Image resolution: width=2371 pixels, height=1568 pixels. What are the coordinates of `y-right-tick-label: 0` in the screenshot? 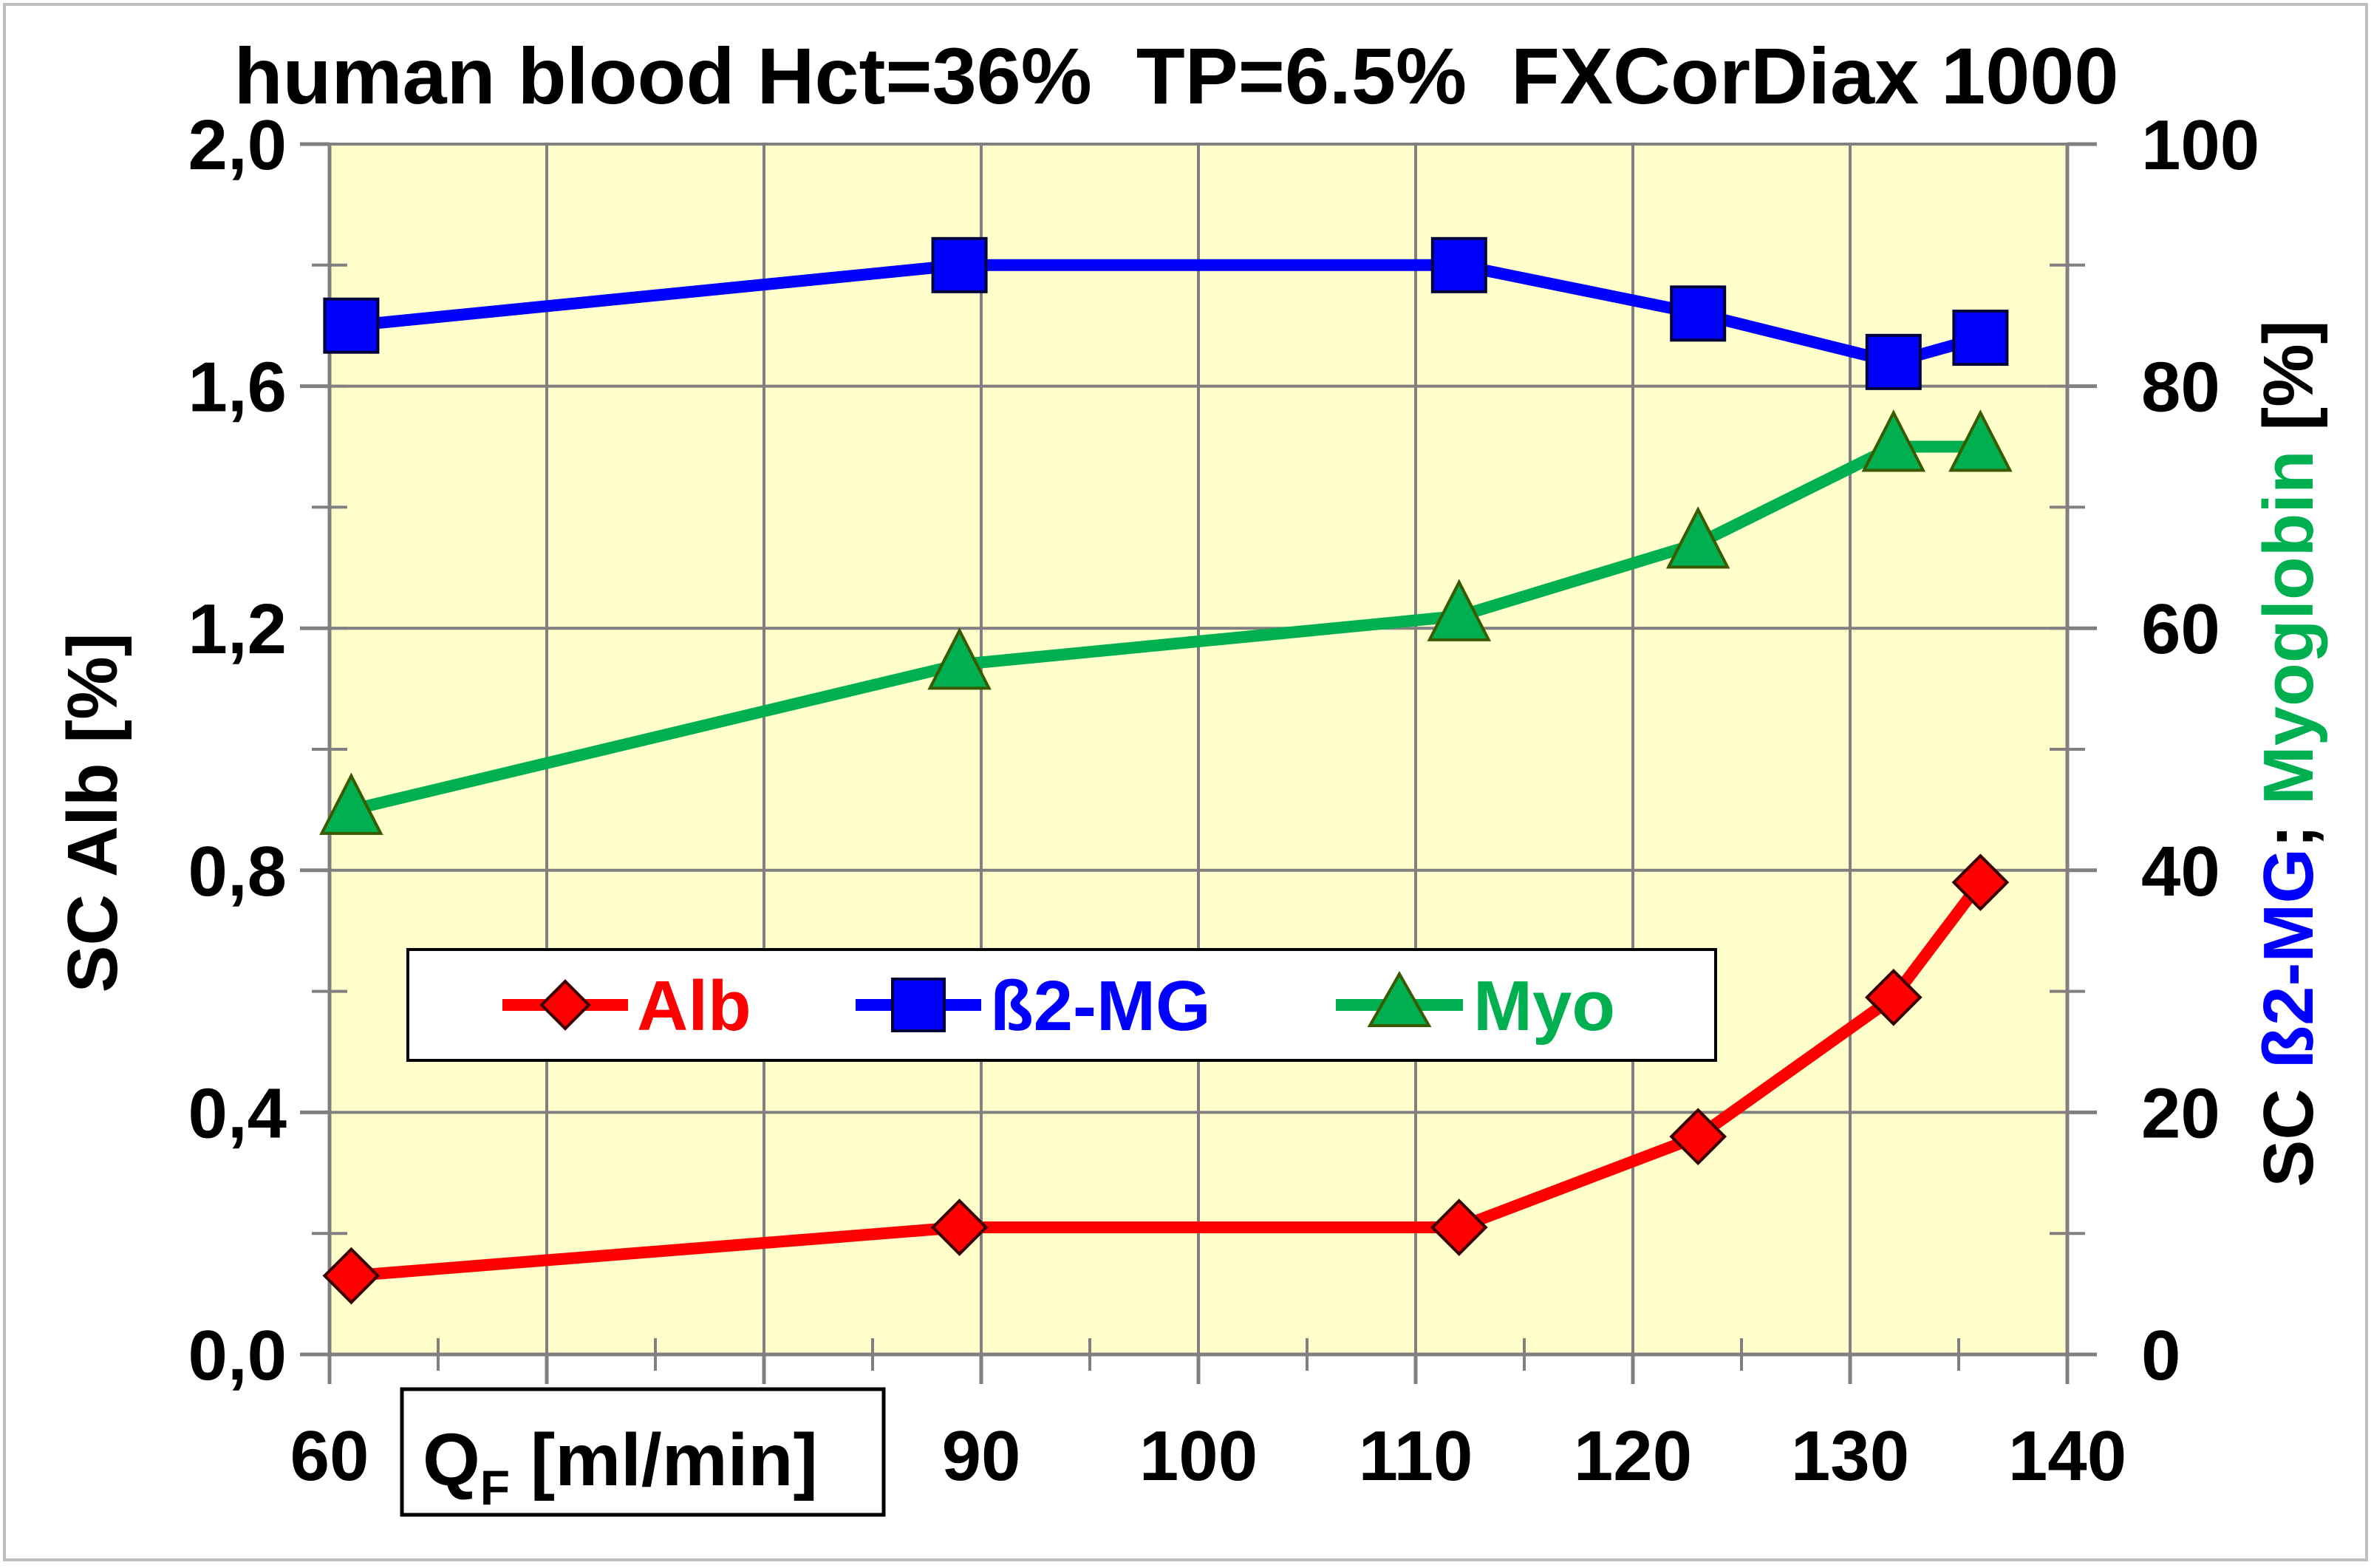 It's located at (2160, 1356).